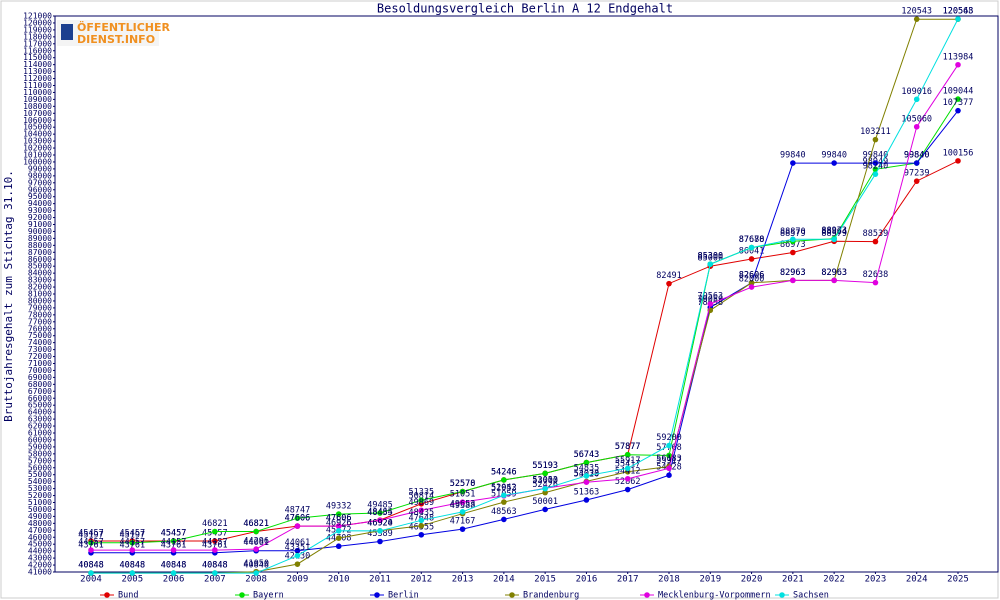  I want to click on y-tick-label: 76000, so click(40, 328).